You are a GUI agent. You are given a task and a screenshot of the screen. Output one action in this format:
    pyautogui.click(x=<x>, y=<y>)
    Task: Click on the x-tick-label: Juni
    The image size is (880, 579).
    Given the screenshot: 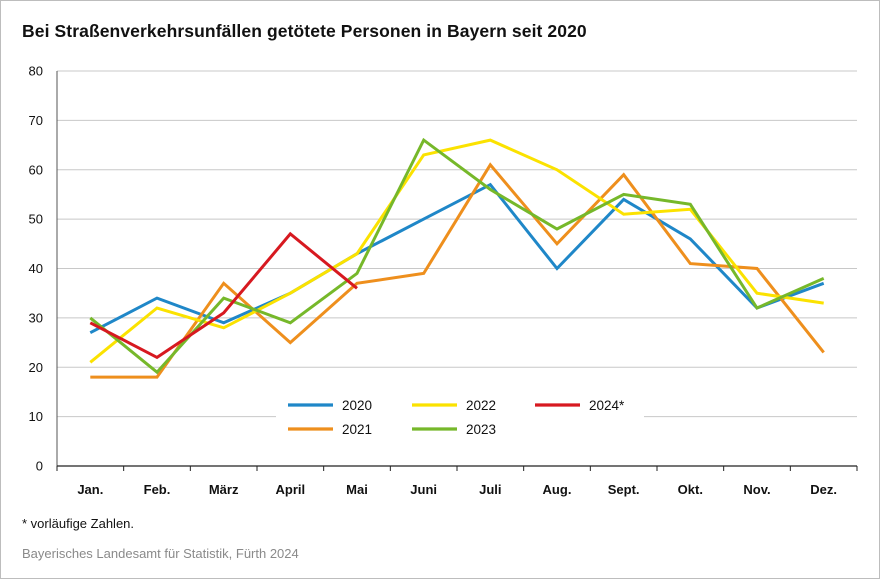 What is the action you would take?
    pyautogui.click(x=423, y=489)
    